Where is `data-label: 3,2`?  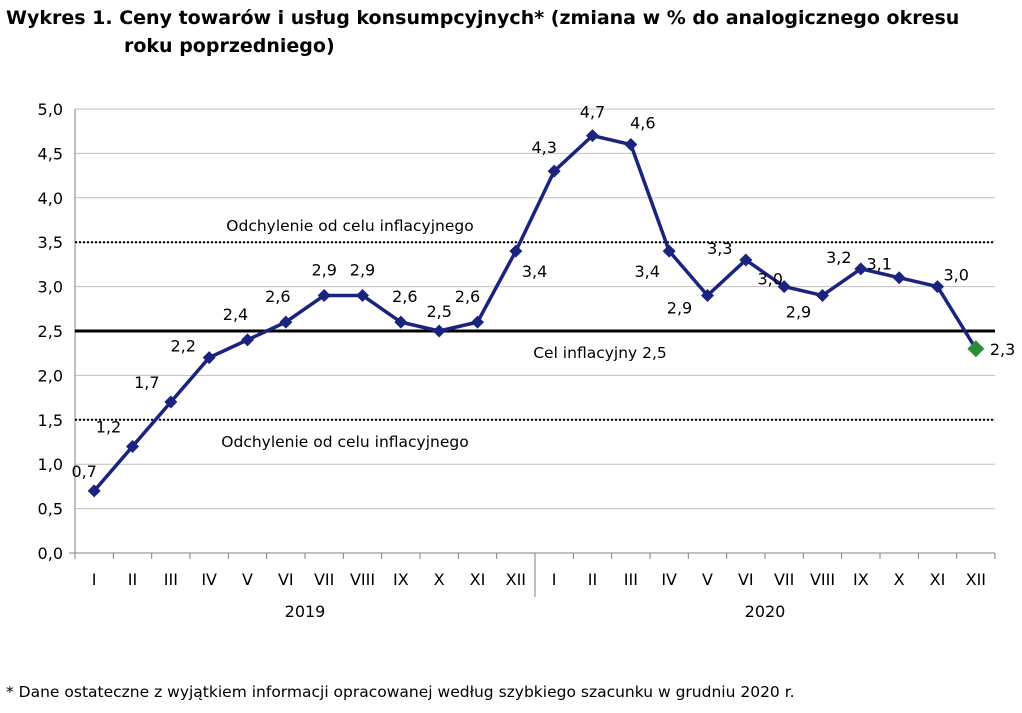 data-label: 3,2 is located at coordinates (838, 257).